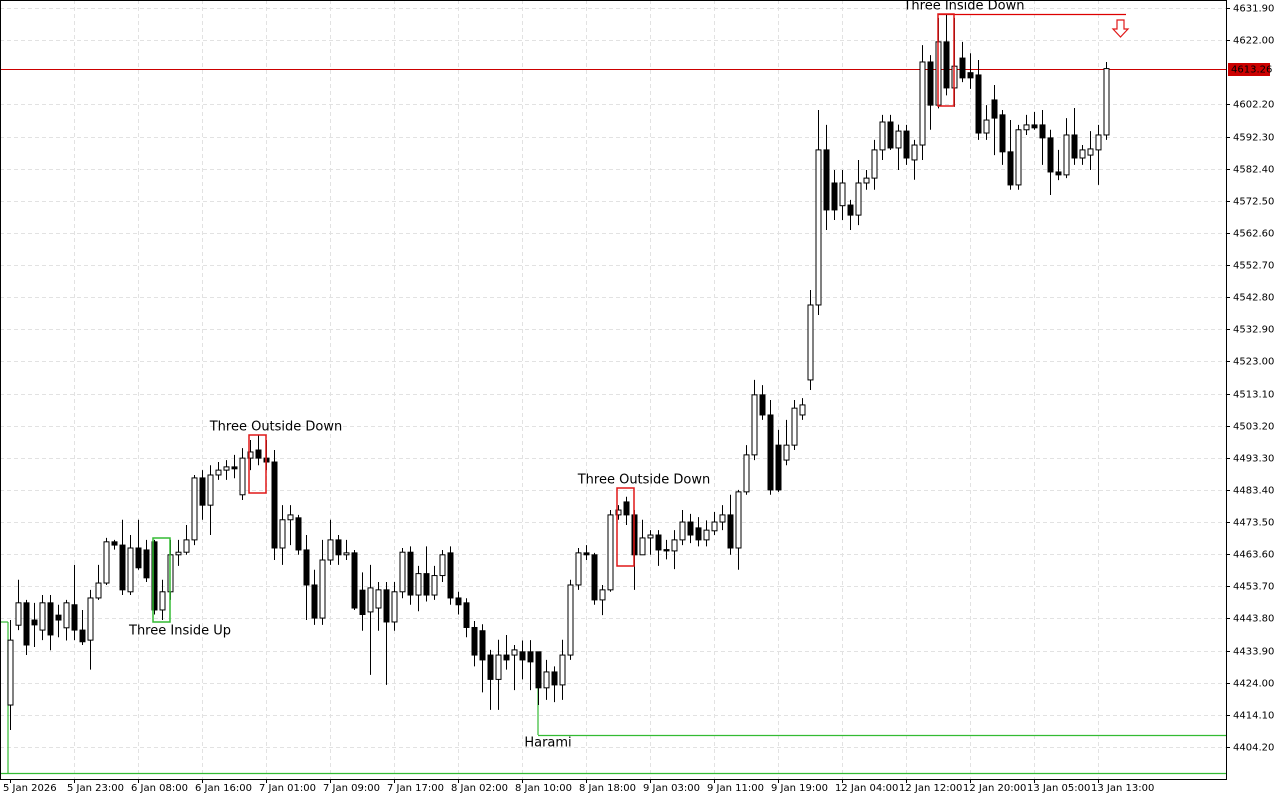  Describe the element at coordinates (543, 788) in the screenshot. I see `x-tick-label: 8 Jan 10:00` at that location.